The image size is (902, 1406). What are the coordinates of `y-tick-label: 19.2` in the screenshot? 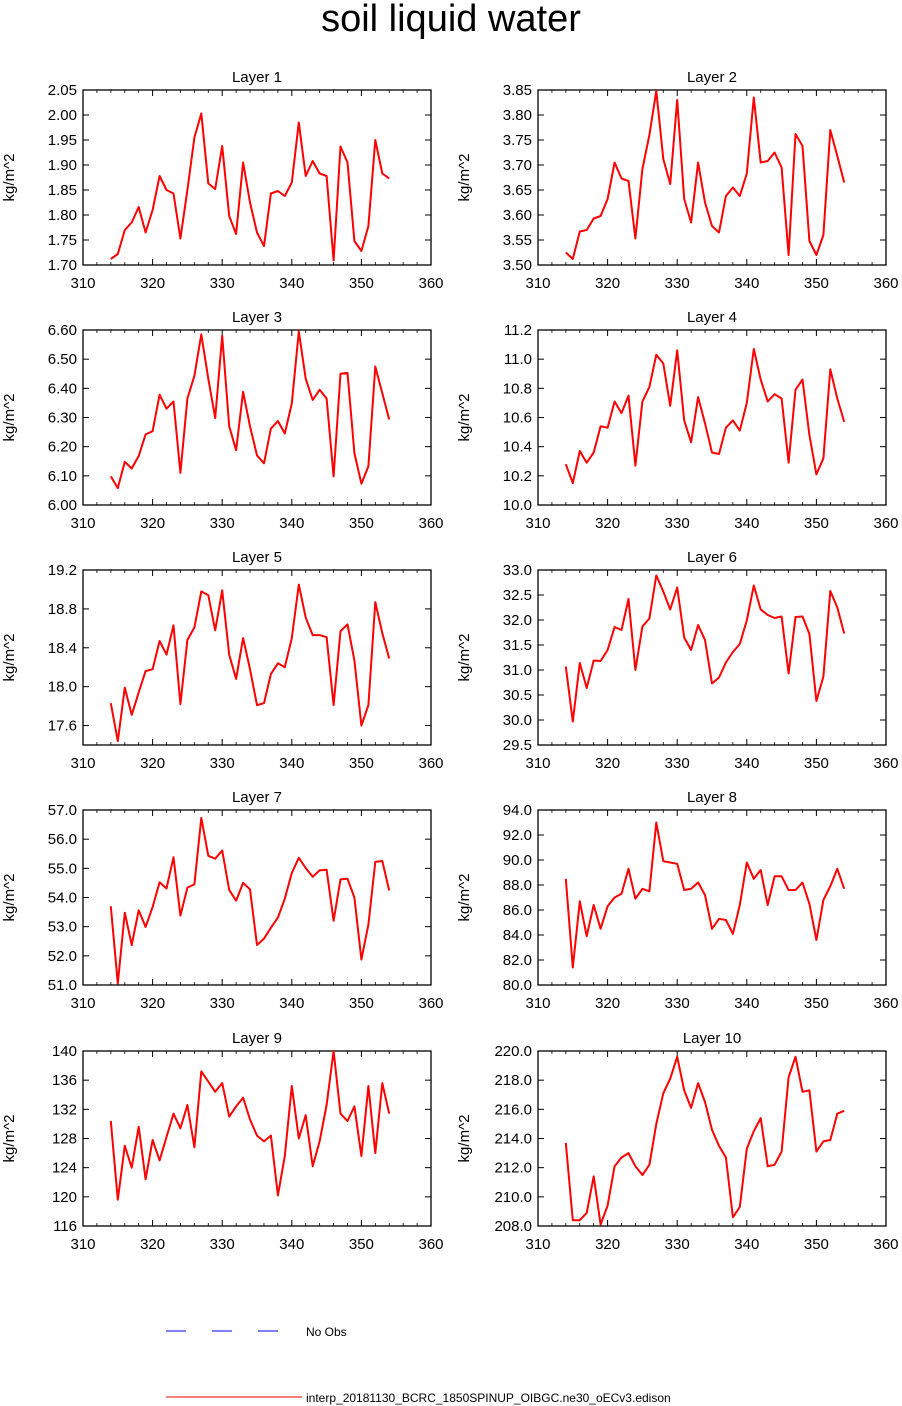 It's located at (62, 570).